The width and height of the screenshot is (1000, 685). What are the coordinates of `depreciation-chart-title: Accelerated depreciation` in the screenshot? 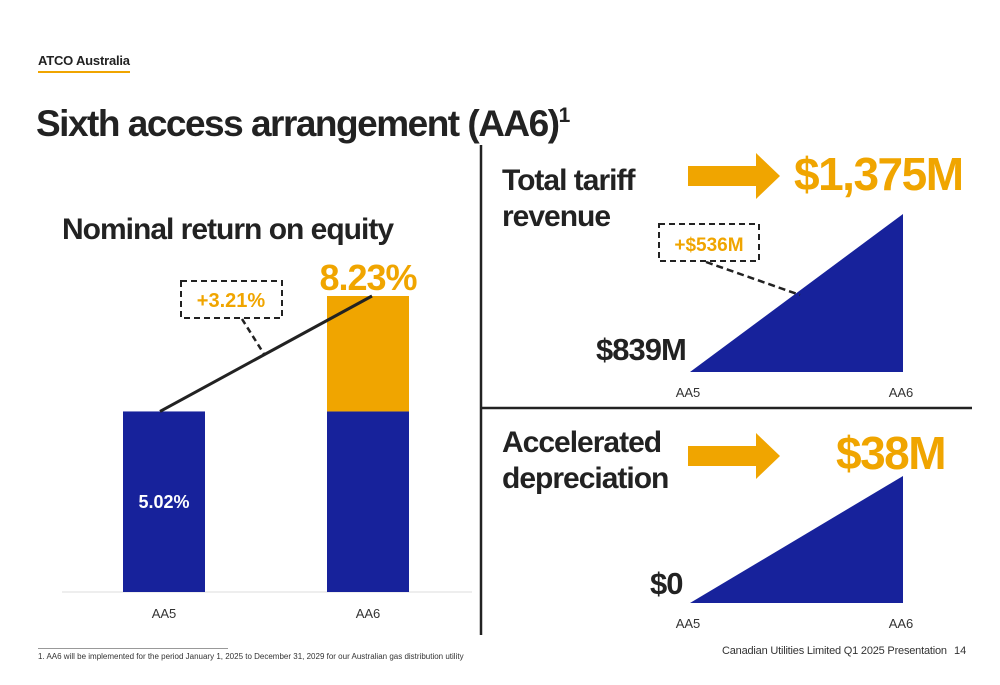 It's located at (585, 460).